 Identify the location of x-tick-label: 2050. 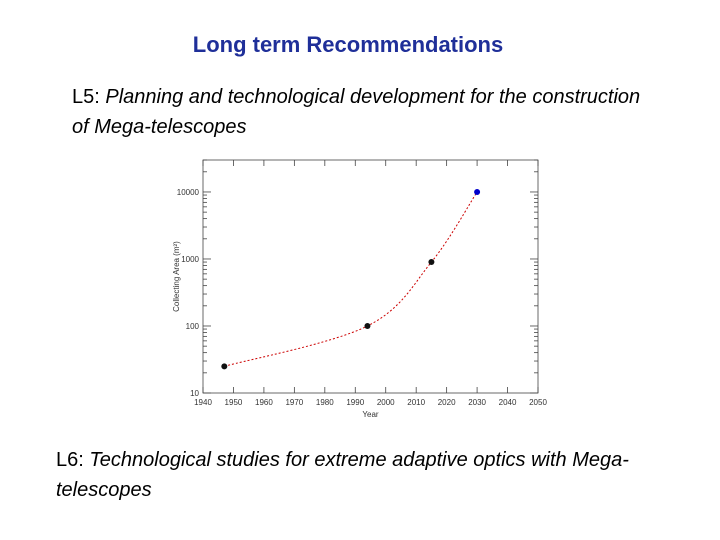
(538, 402).